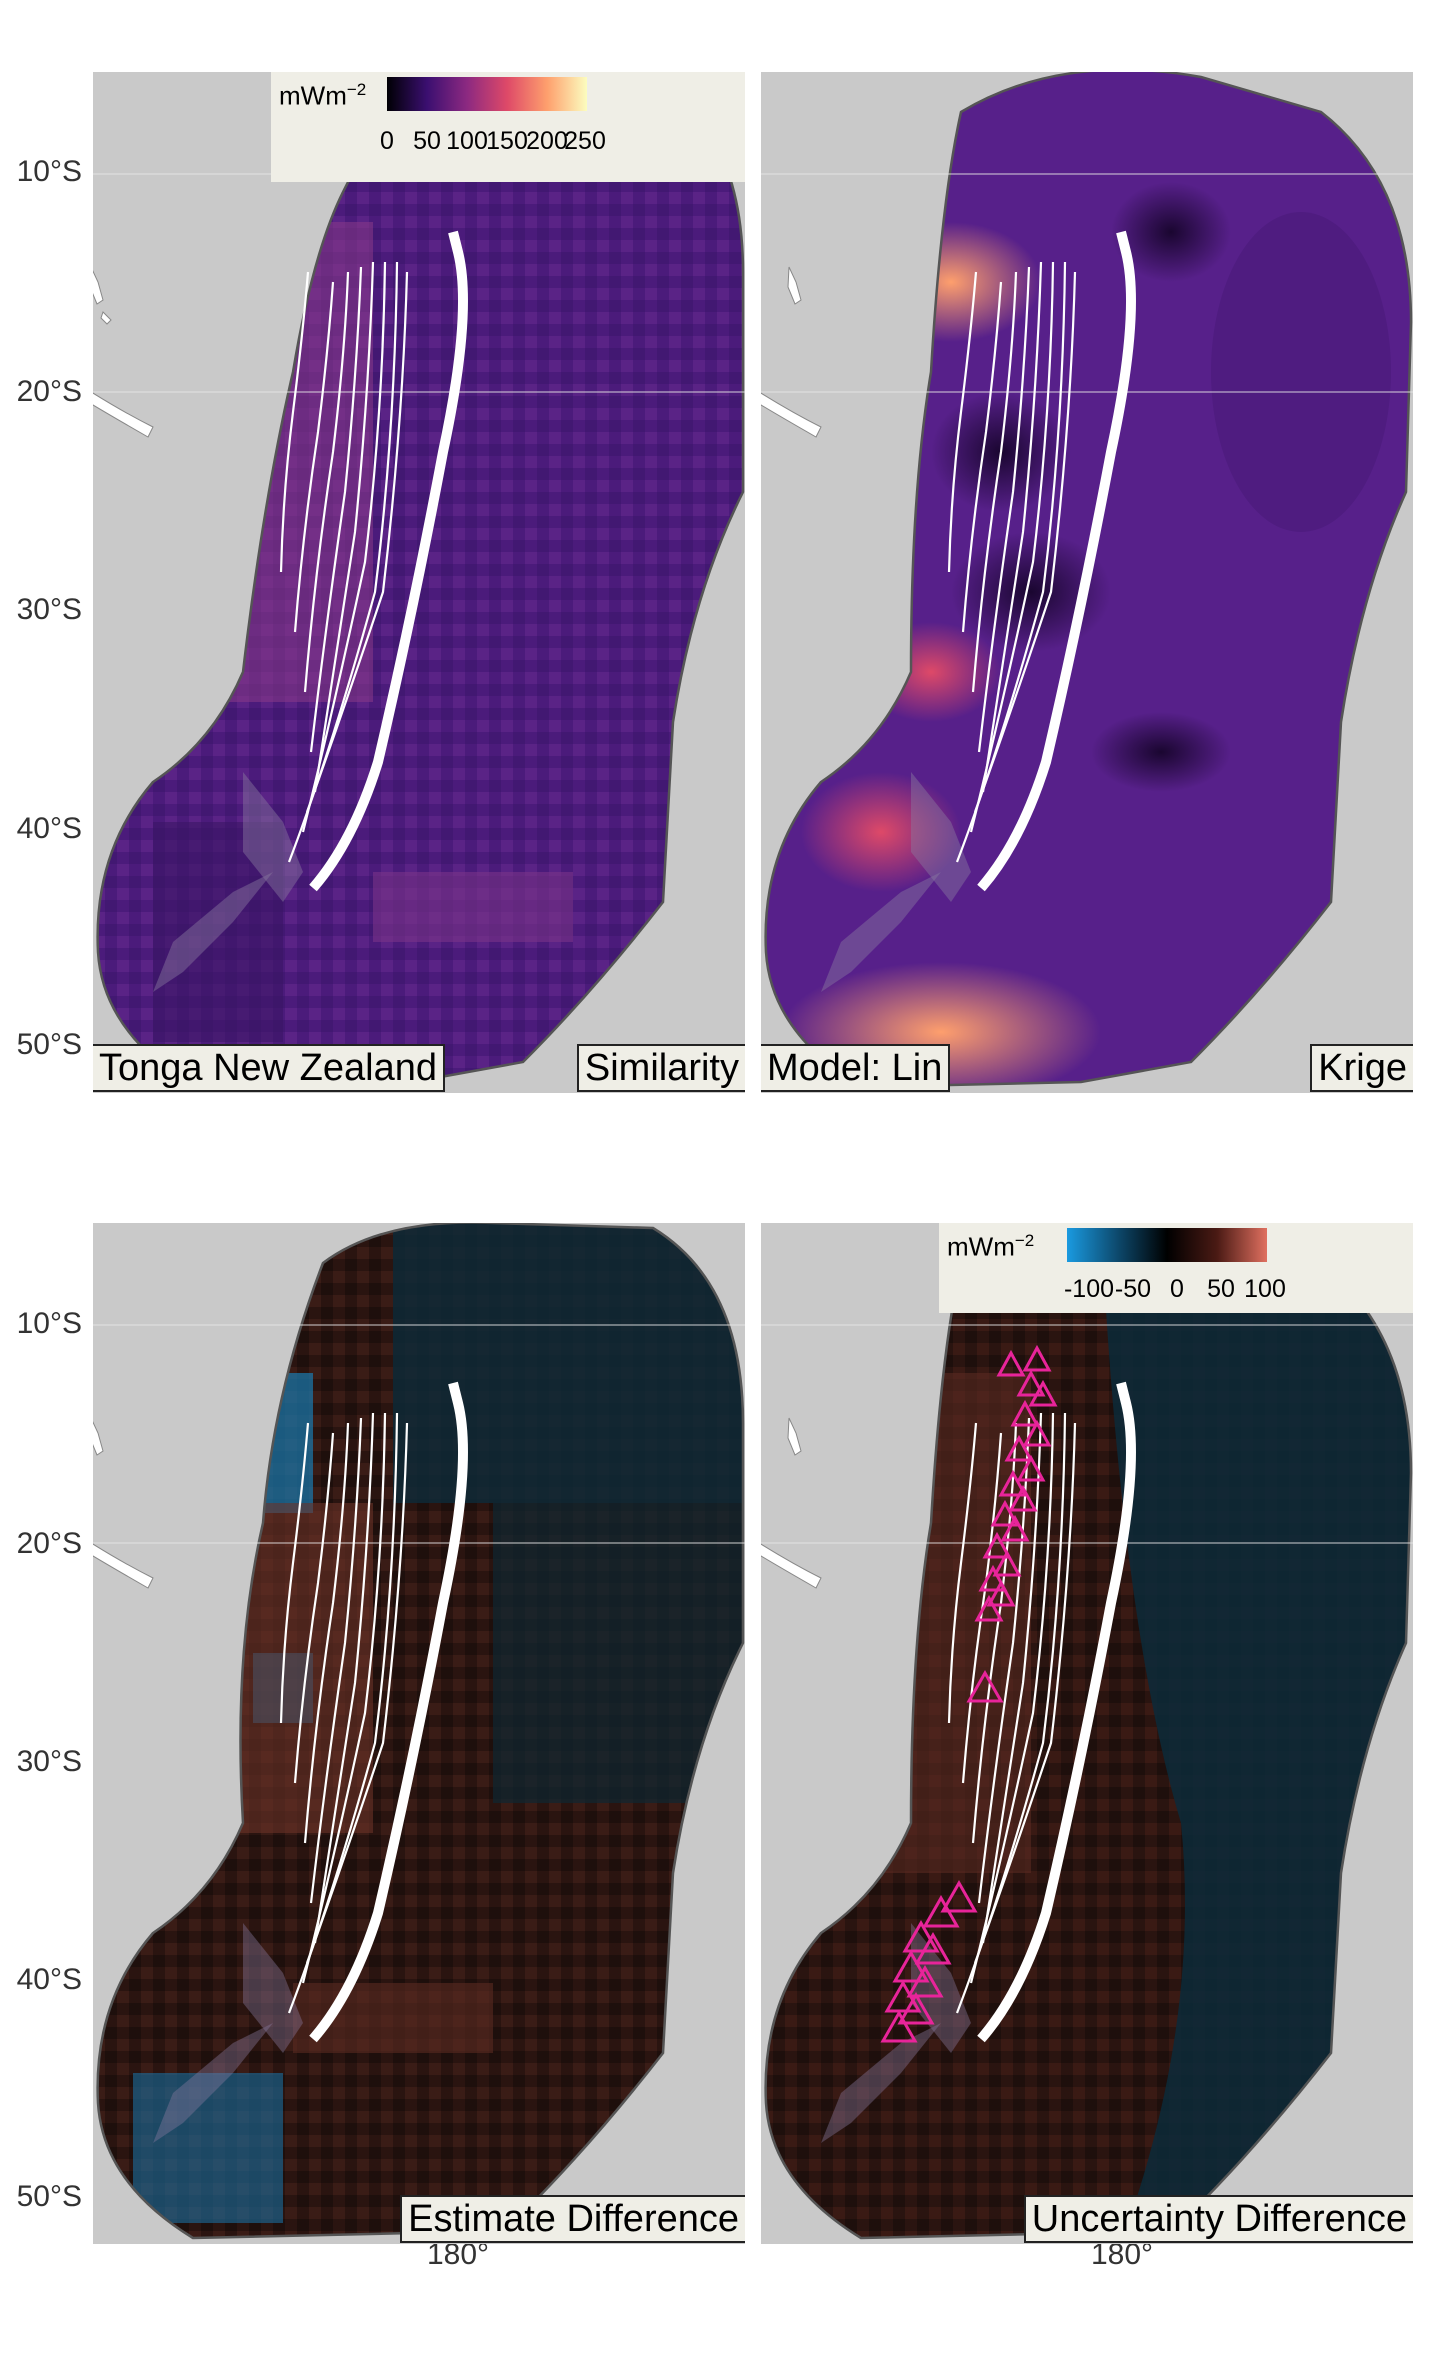  What do you see at coordinates (991, 1246) in the screenshot?
I see `legend-difference-unit: mWm−2` at bounding box center [991, 1246].